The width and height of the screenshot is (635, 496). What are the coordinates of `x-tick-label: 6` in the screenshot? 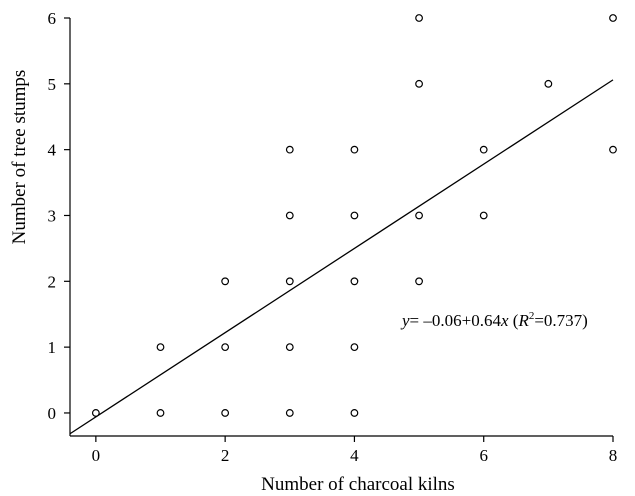 It's located at (483, 455).